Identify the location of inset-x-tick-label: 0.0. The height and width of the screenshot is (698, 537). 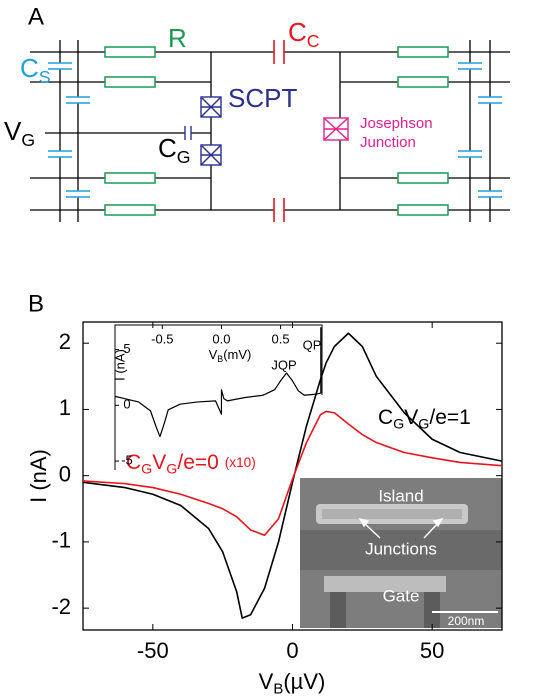
(221, 338).